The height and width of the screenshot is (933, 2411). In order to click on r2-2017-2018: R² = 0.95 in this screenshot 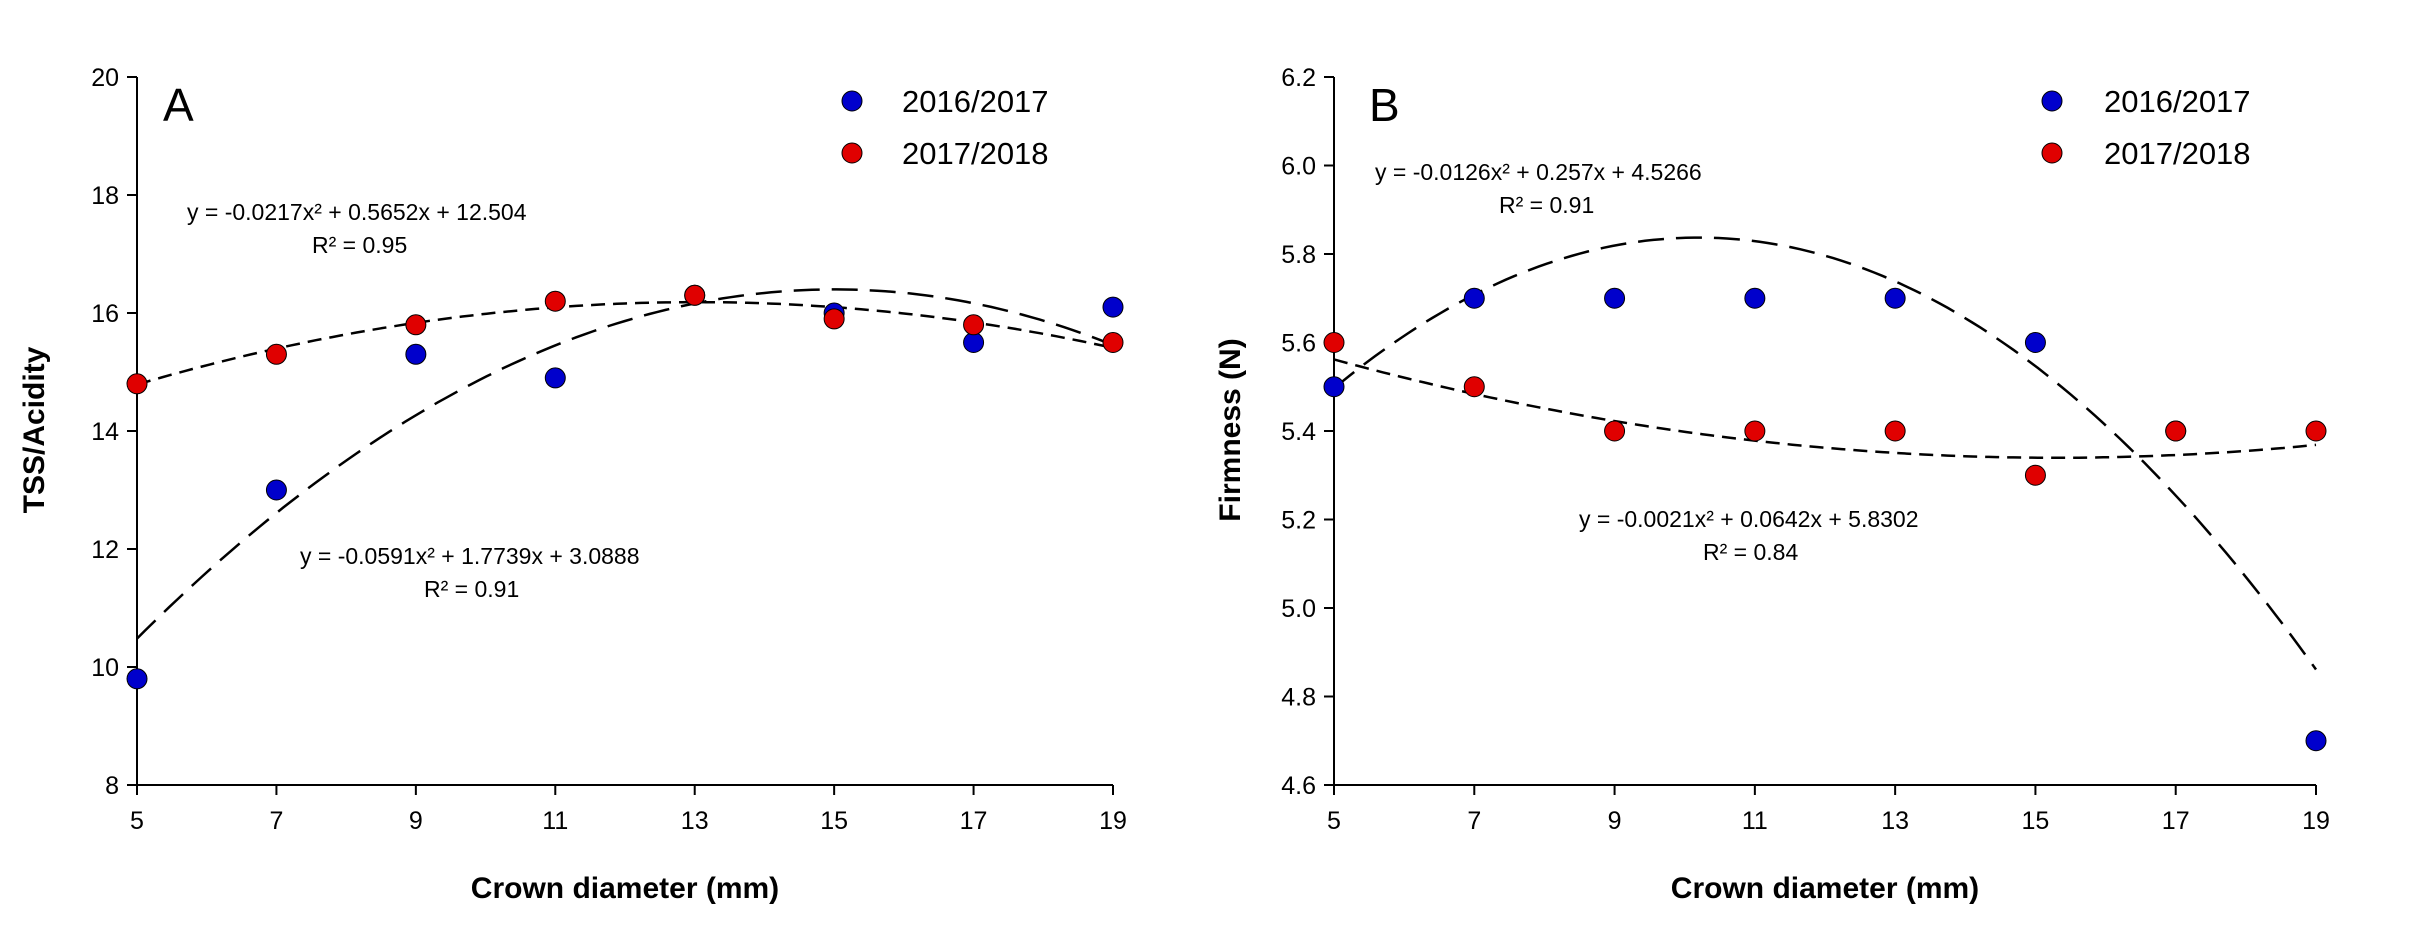, I will do `click(359, 245)`.